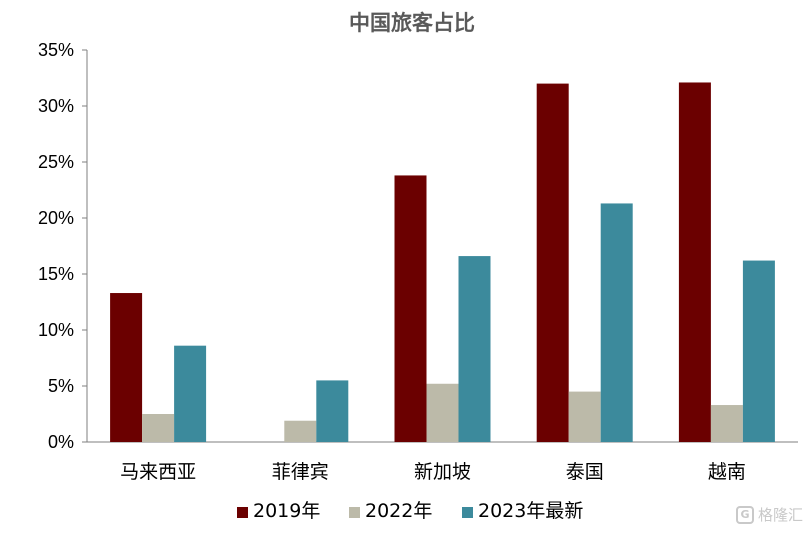  I want to click on y-tick-label: 25%, so click(56, 162).